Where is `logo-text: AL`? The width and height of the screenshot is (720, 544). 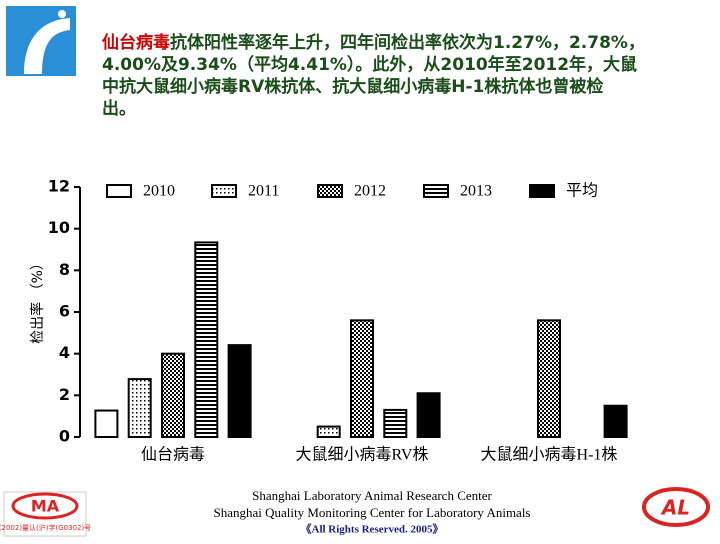 logo-text: AL is located at coordinates (675, 508).